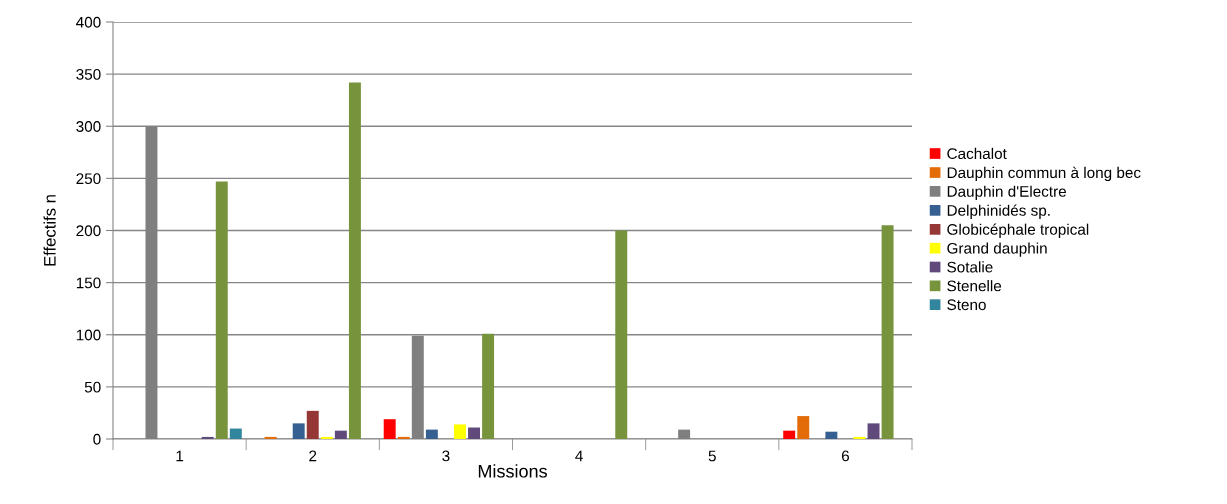  What do you see at coordinates (180, 456) in the screenshot?
I see `x-tick-label: 1` at bounding box center [180, 456].